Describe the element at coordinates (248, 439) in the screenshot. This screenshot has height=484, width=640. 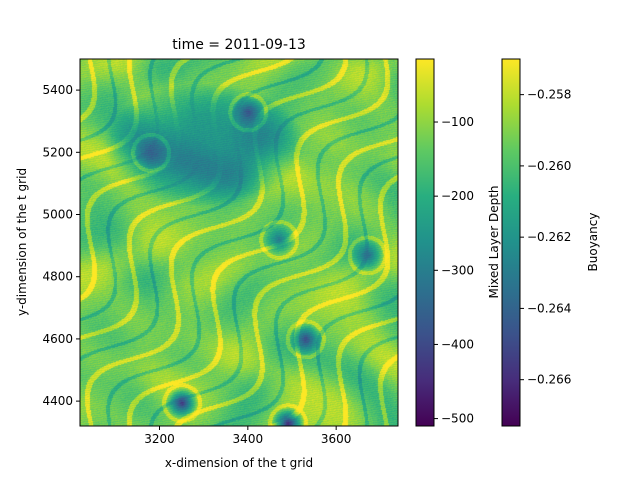
I see `x-tick-label: 3400` at that location.